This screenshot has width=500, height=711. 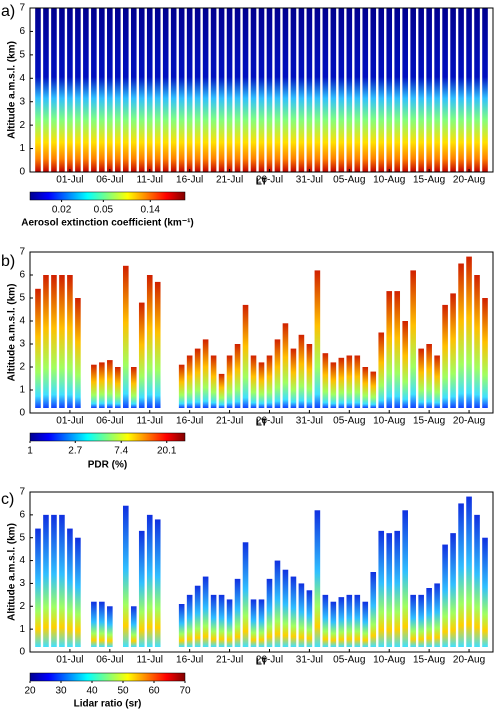 What do you see at coordinates (151, 210) in the screenshot?
I see `colorbar-tick-label: 0.14` at bounding box center [151, 210].